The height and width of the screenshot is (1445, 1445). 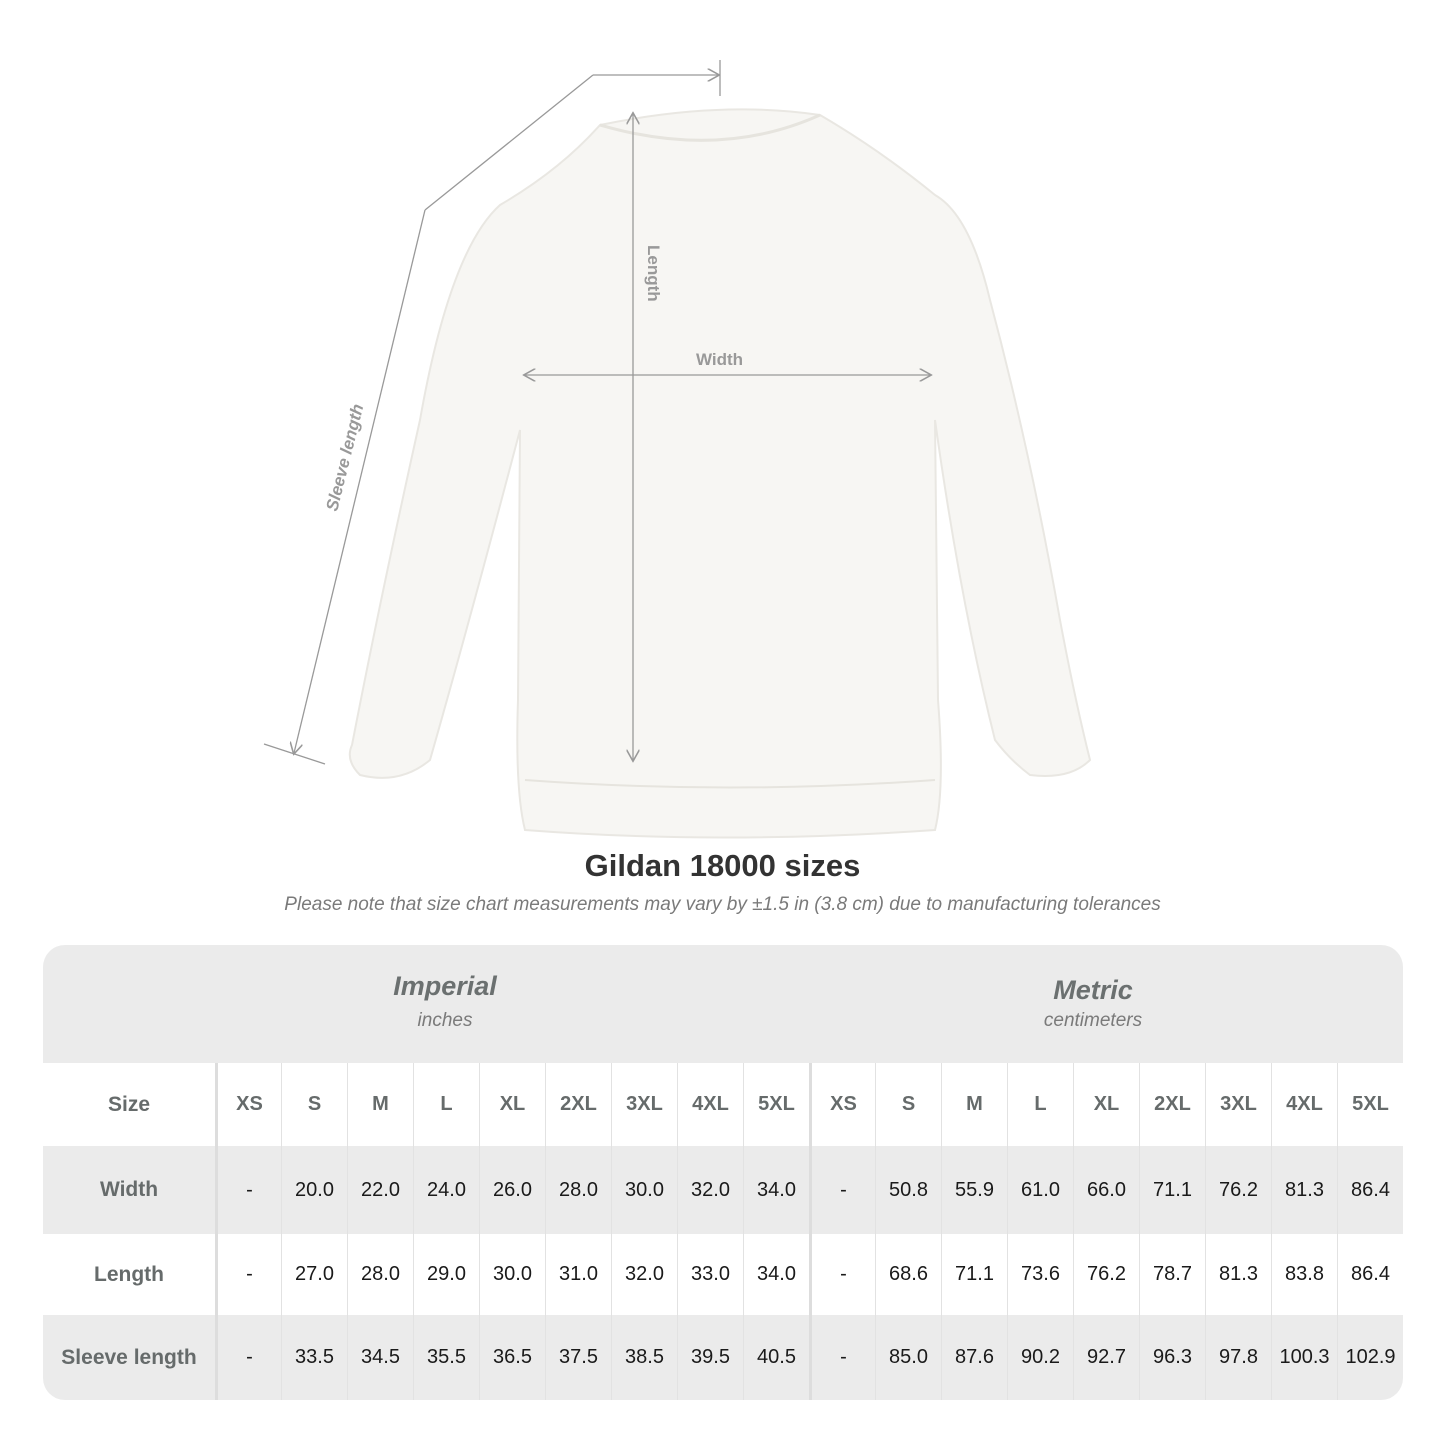 What do you see at coordinates (1040, 1357) in the screenshot?
I see `metric-value-cell: 90.2` at bounding box center [1040, 1357].